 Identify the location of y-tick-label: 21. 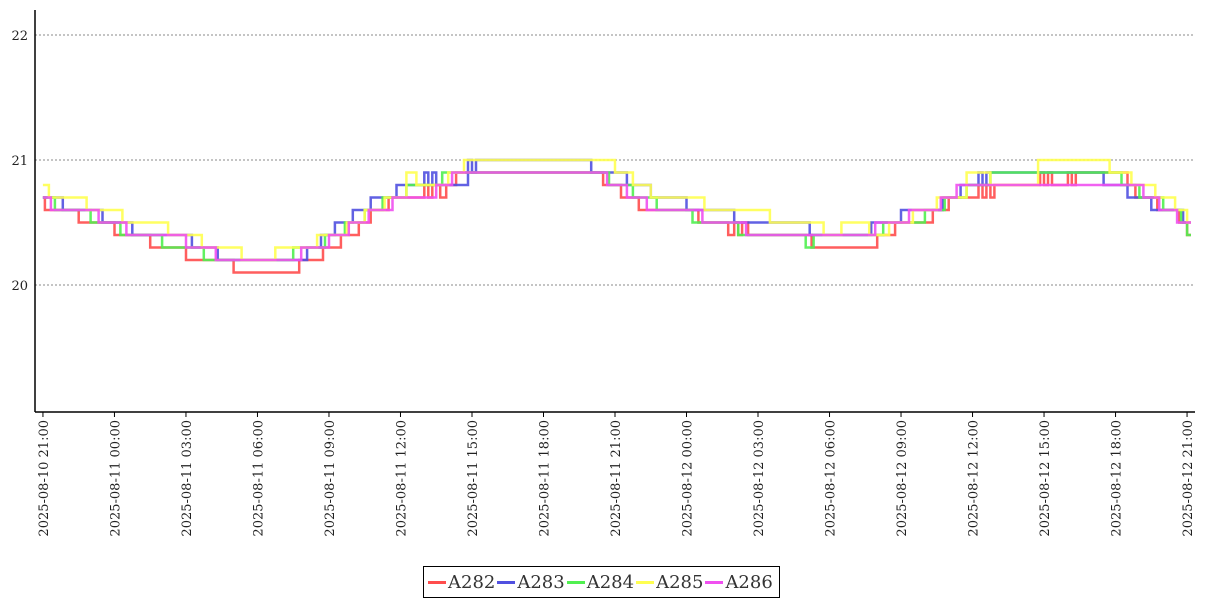
(19, 161).